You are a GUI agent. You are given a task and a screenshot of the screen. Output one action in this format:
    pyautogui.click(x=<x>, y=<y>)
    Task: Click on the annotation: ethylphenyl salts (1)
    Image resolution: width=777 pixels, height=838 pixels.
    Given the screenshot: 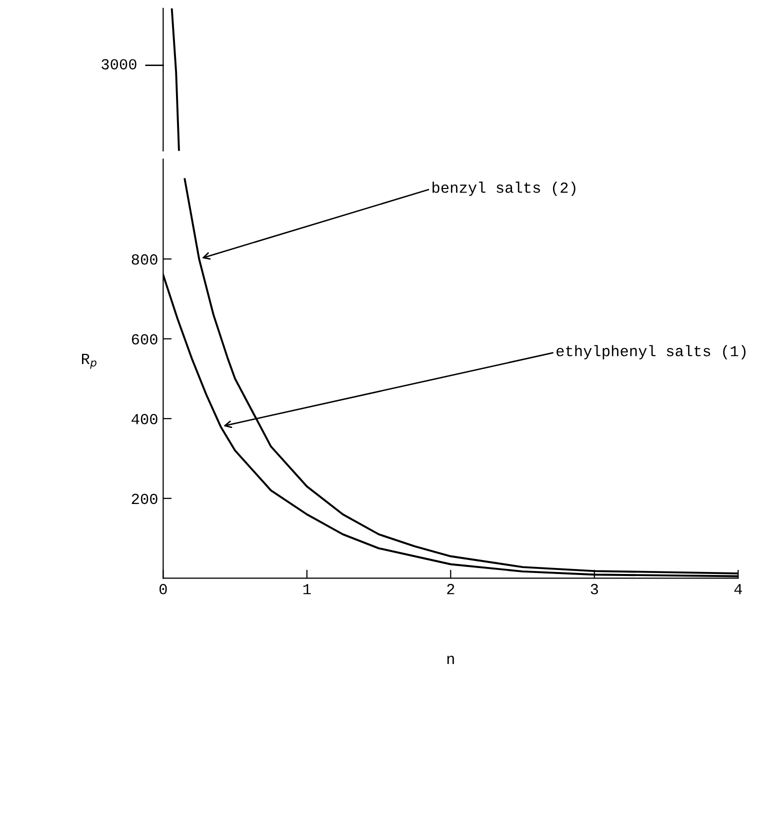 What is the action you would take?
    pyautogui.click(x=651, y=352)
    